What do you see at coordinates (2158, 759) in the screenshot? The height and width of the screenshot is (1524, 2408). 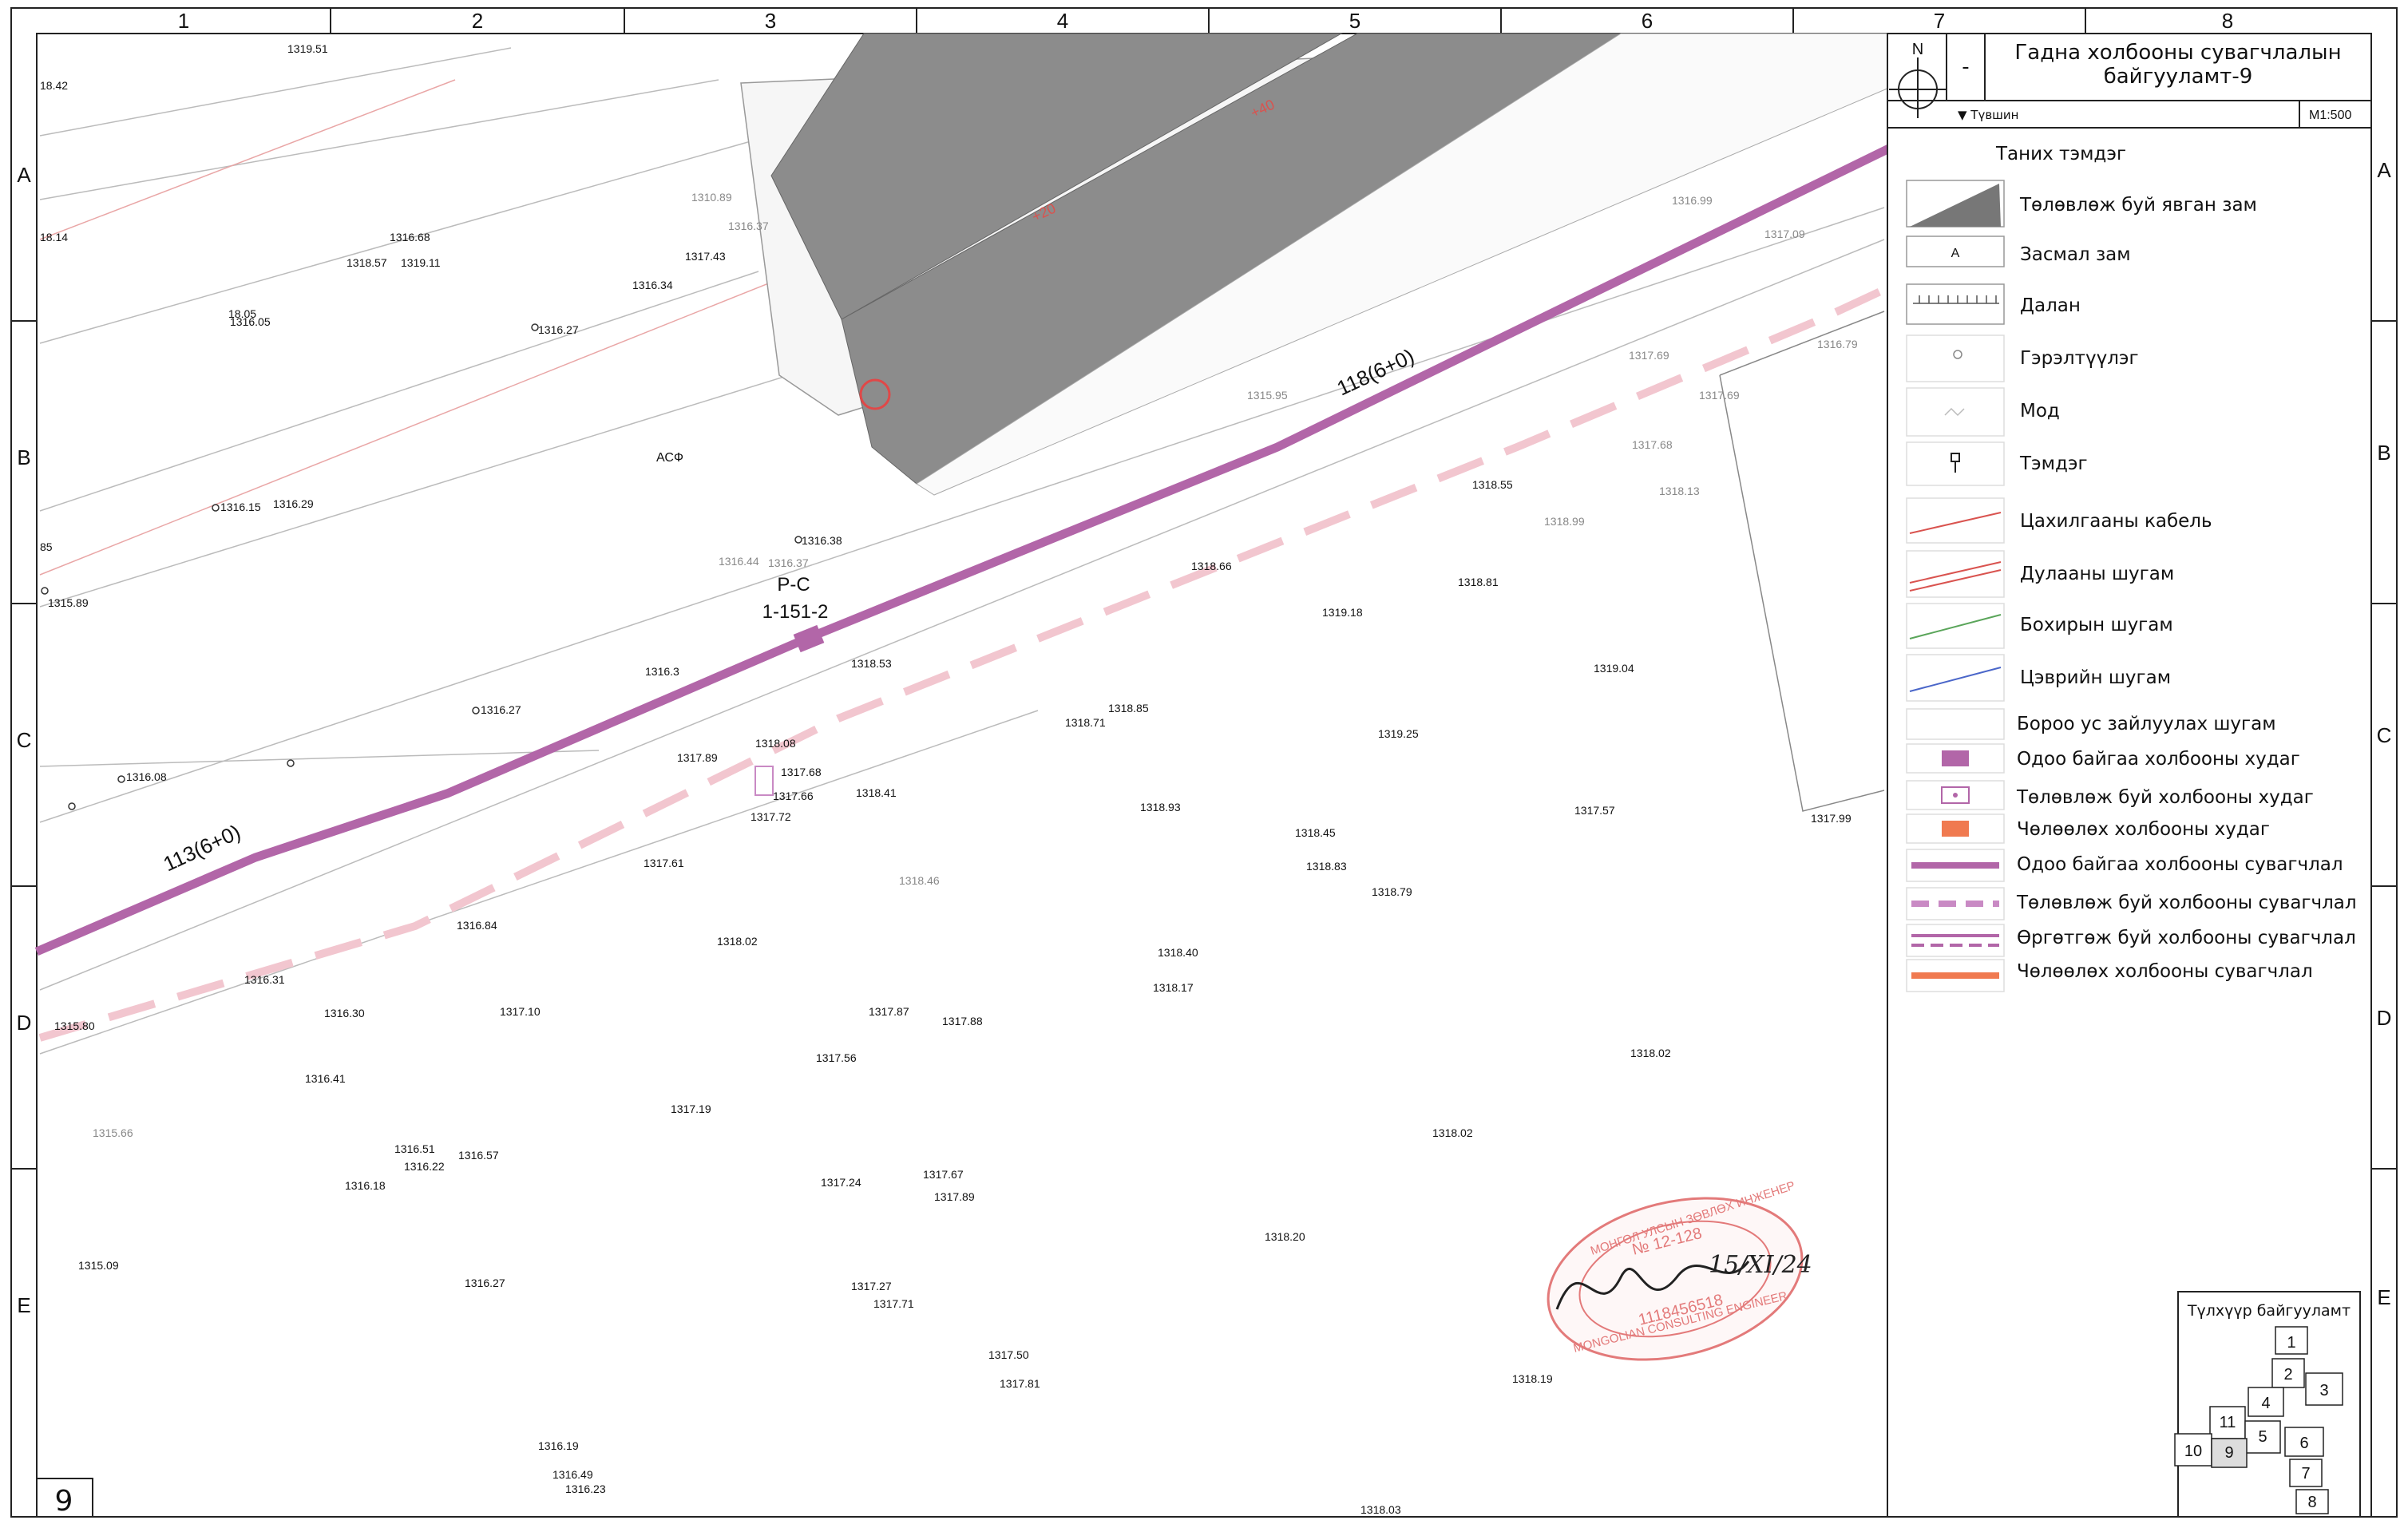 I see `legend-label: Одоо байгаа холбооны худаг` at bounding box center [2158, 759].